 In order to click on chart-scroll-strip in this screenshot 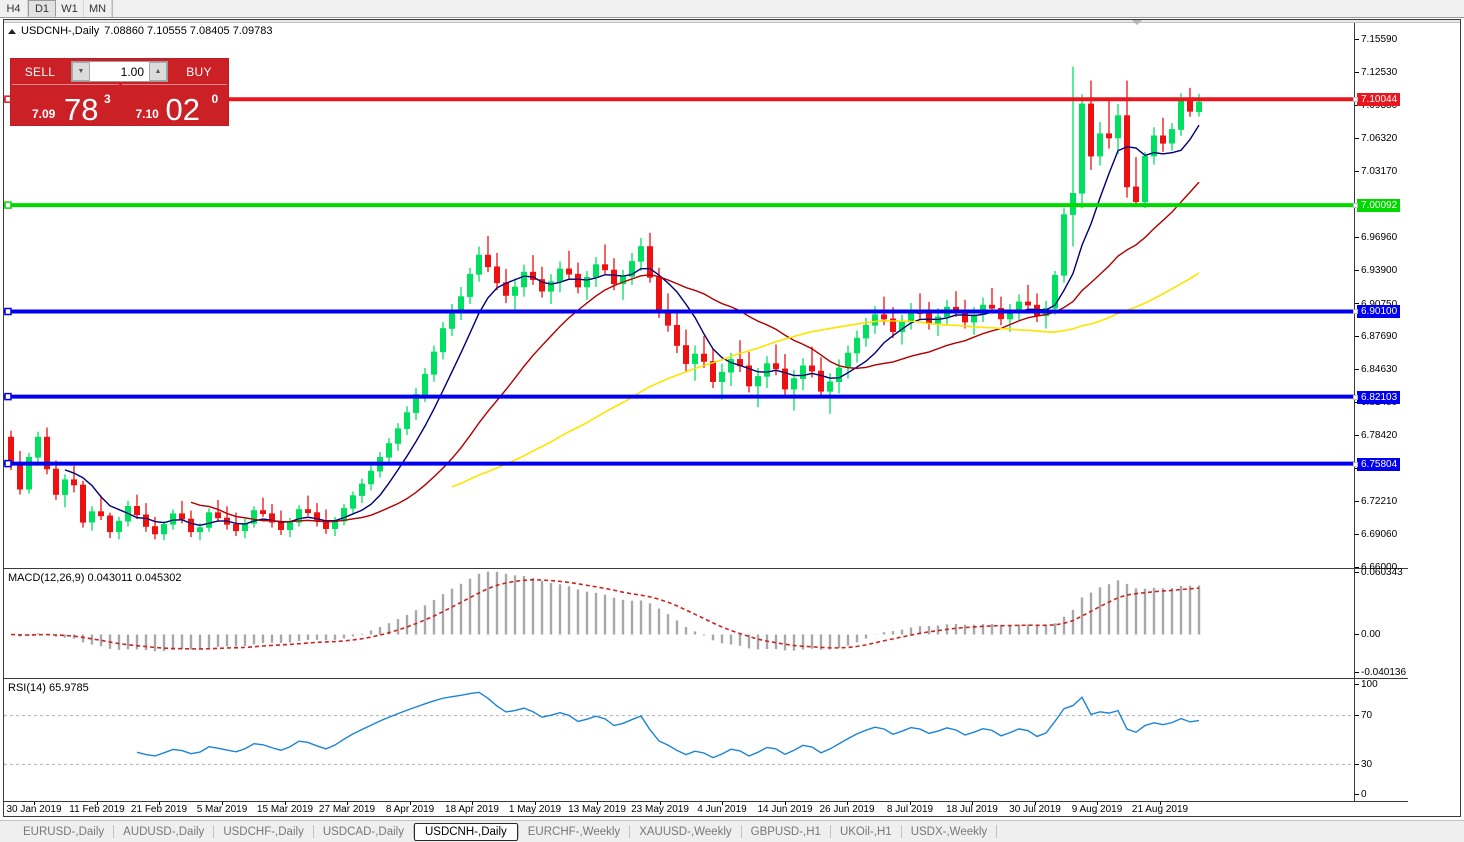, I will do `click(732, 21)`.